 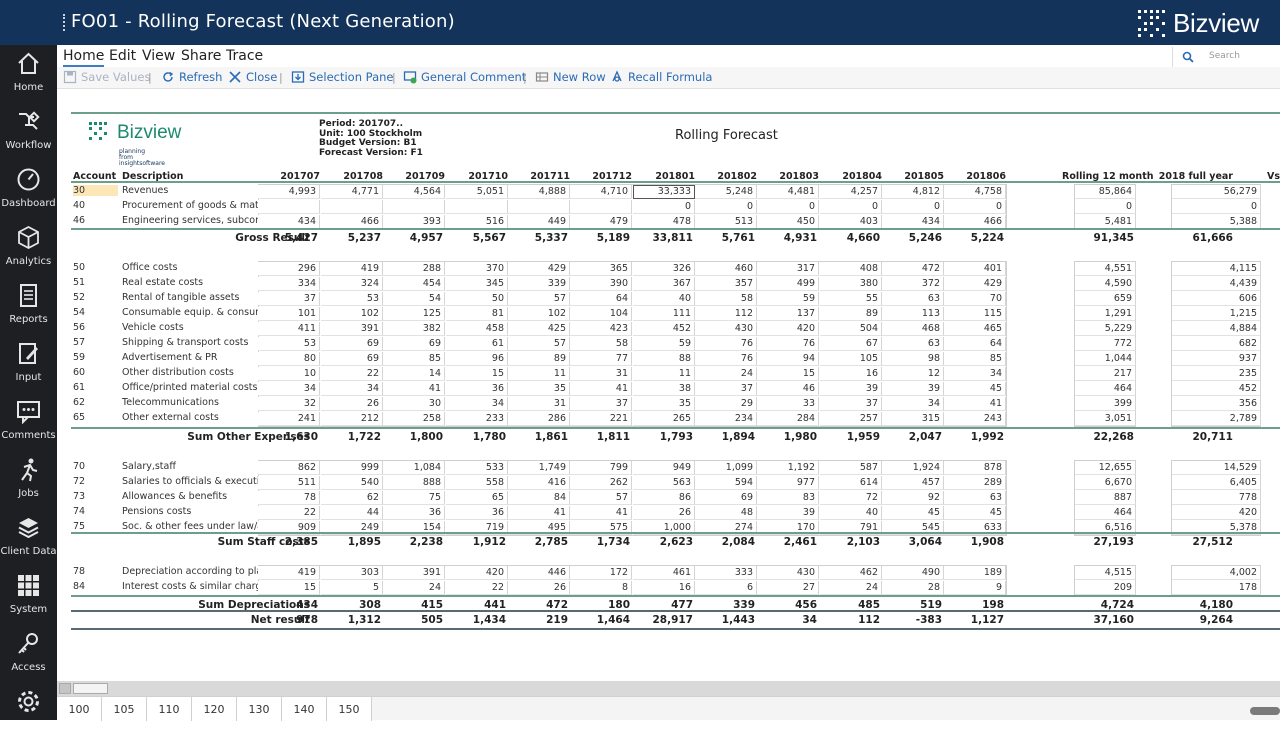 I want to click on value-cell: 478, so click(x=664, y=222).